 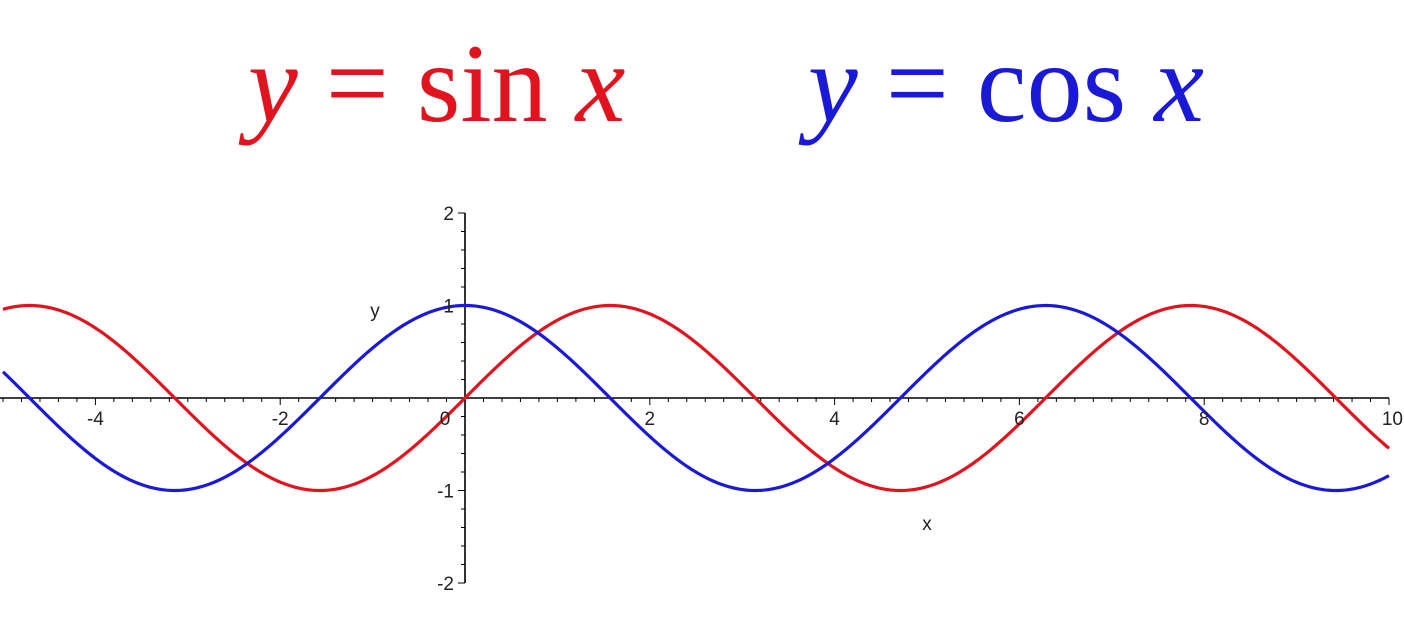 I want to click on y-axis-label: y, so click(x=375, y=311).